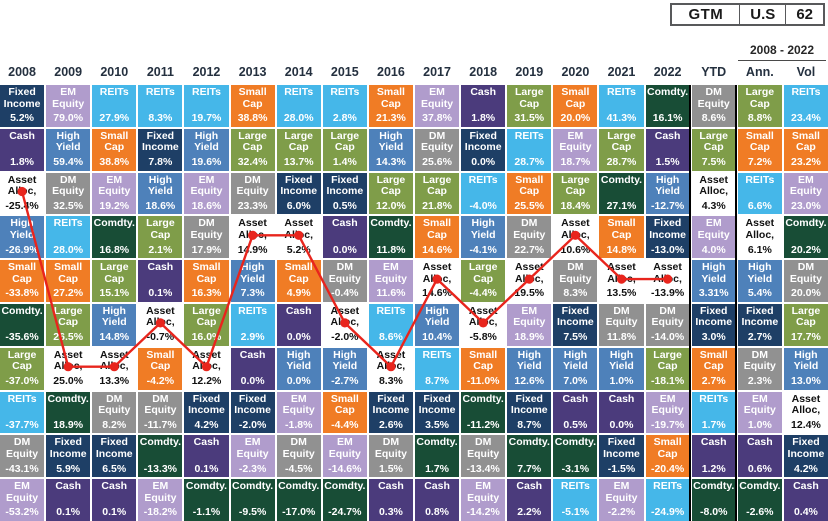 The width and height of the screenshot is (828, 521). Describe the element at coordinates (114, 118) in the screenshot. I see `return-value: 27.9%` at that location.